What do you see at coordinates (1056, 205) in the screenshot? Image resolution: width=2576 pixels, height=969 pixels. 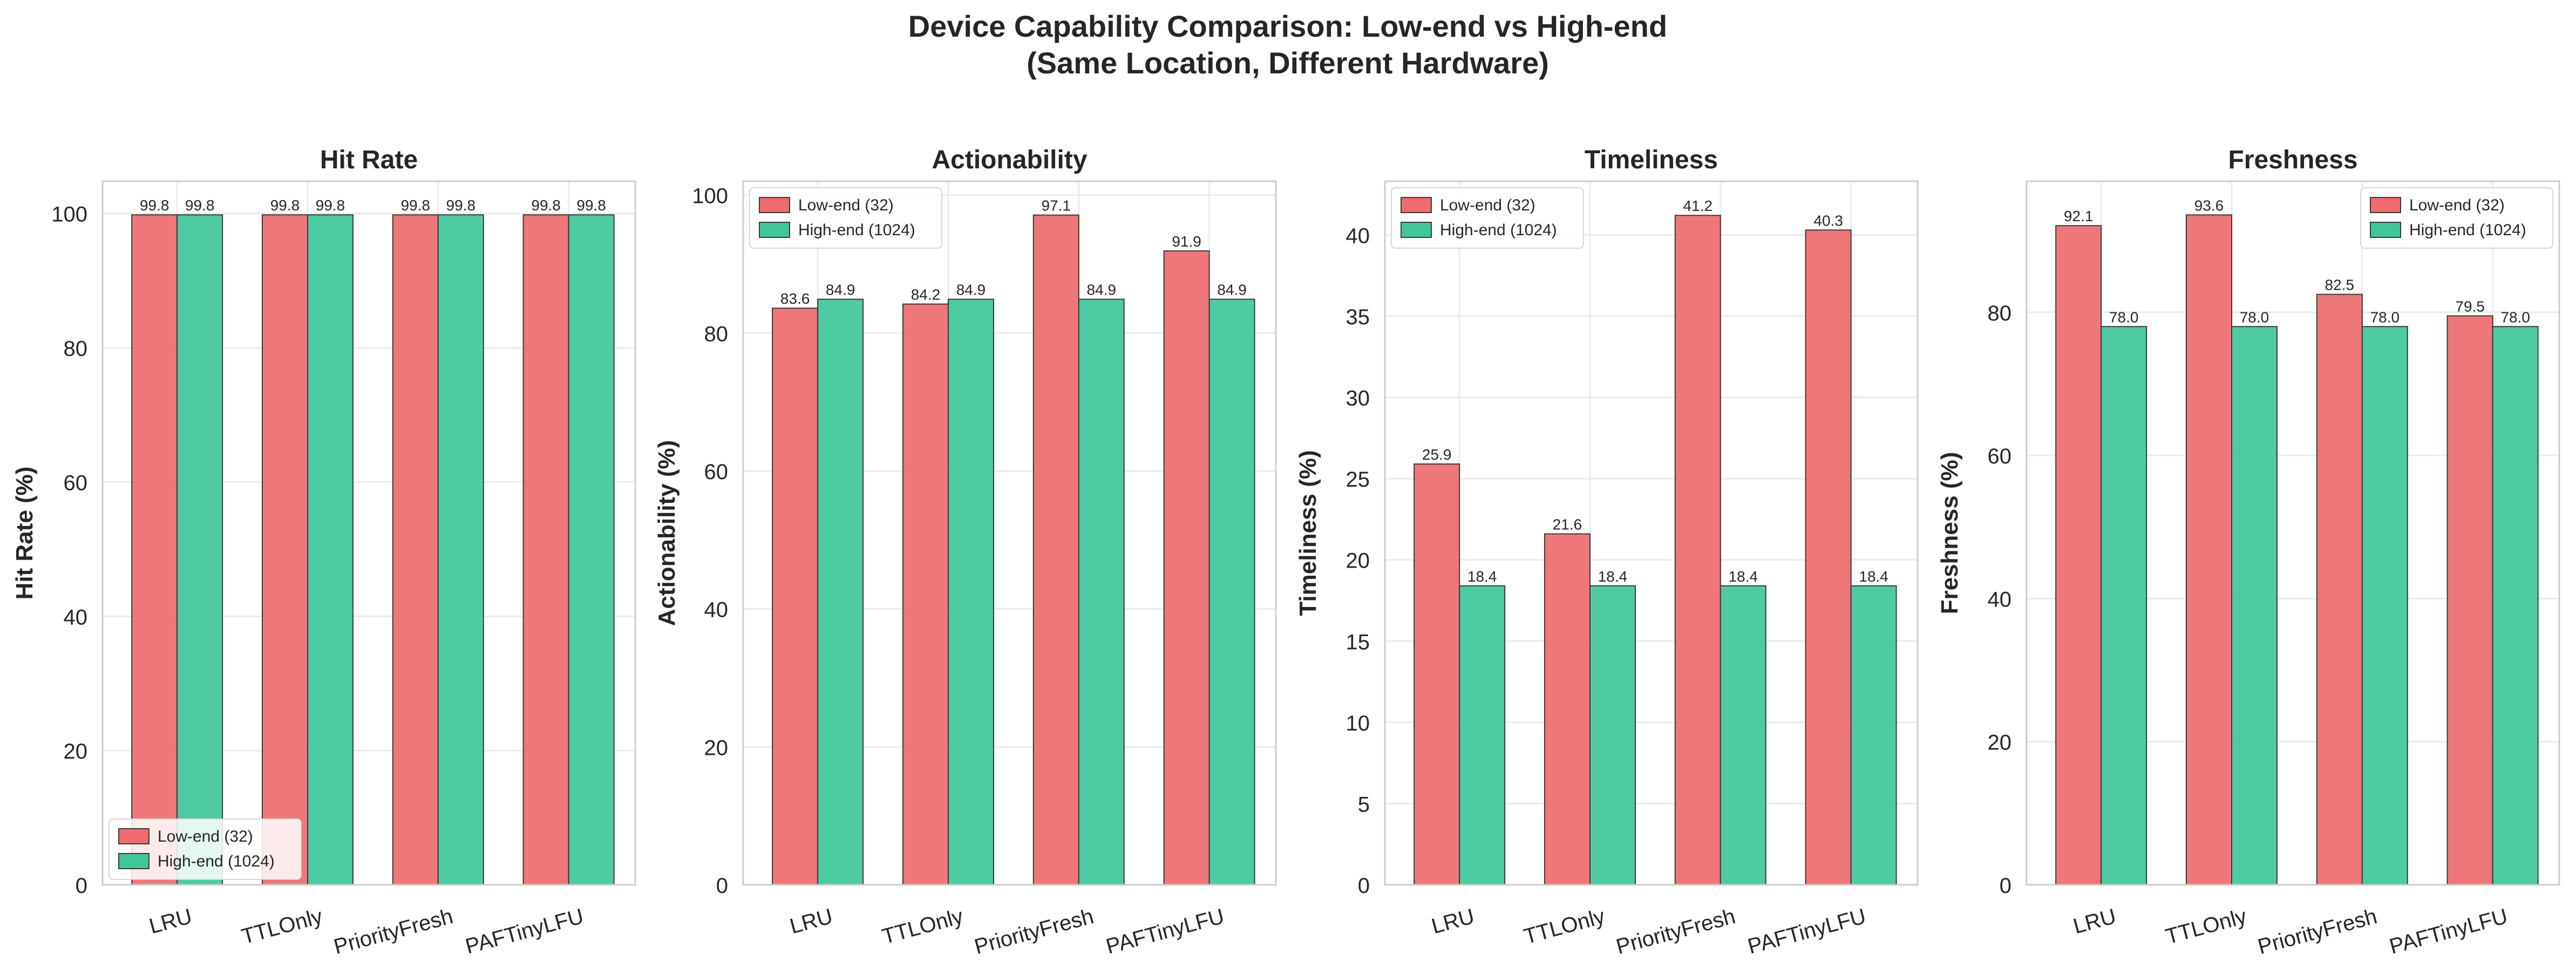 I see `data-label: 97.1` at bounding box center [1056, 205].